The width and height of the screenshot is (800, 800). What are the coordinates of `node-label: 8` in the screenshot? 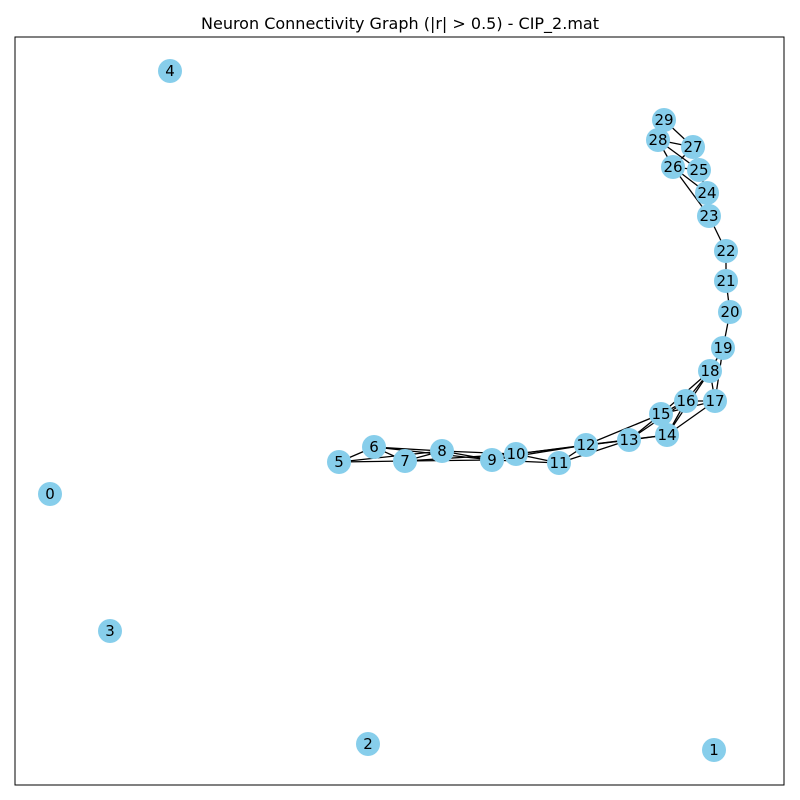 It's located at (442, 451).